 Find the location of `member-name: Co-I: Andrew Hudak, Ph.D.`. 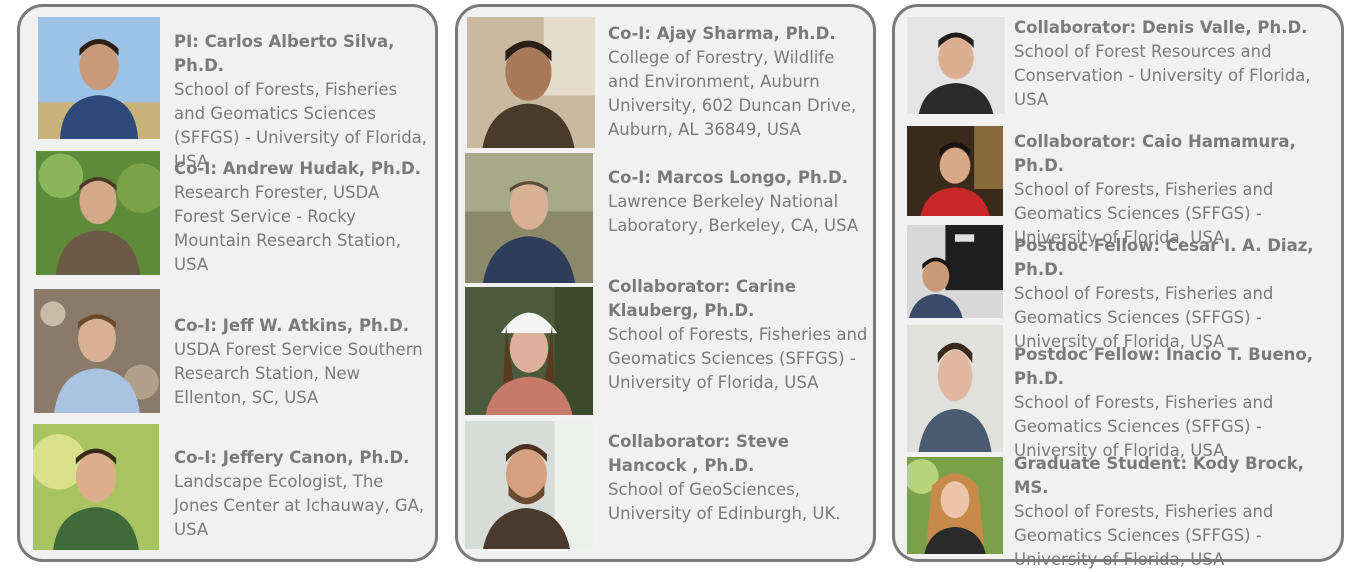

member-name: Co-I: Andrew Hudak, Ph.D. is located at coordinates (297, 168).